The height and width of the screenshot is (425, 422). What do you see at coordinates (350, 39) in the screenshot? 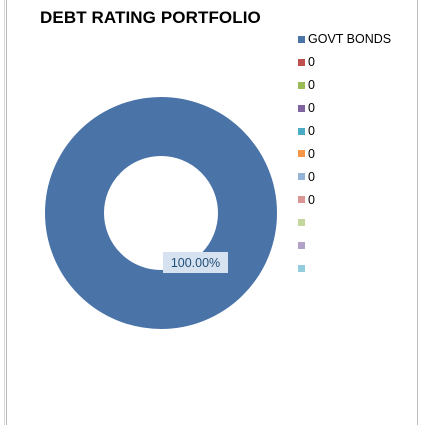
I see `legend-label: GOVT BONDS` at bounding box center [350, 39].